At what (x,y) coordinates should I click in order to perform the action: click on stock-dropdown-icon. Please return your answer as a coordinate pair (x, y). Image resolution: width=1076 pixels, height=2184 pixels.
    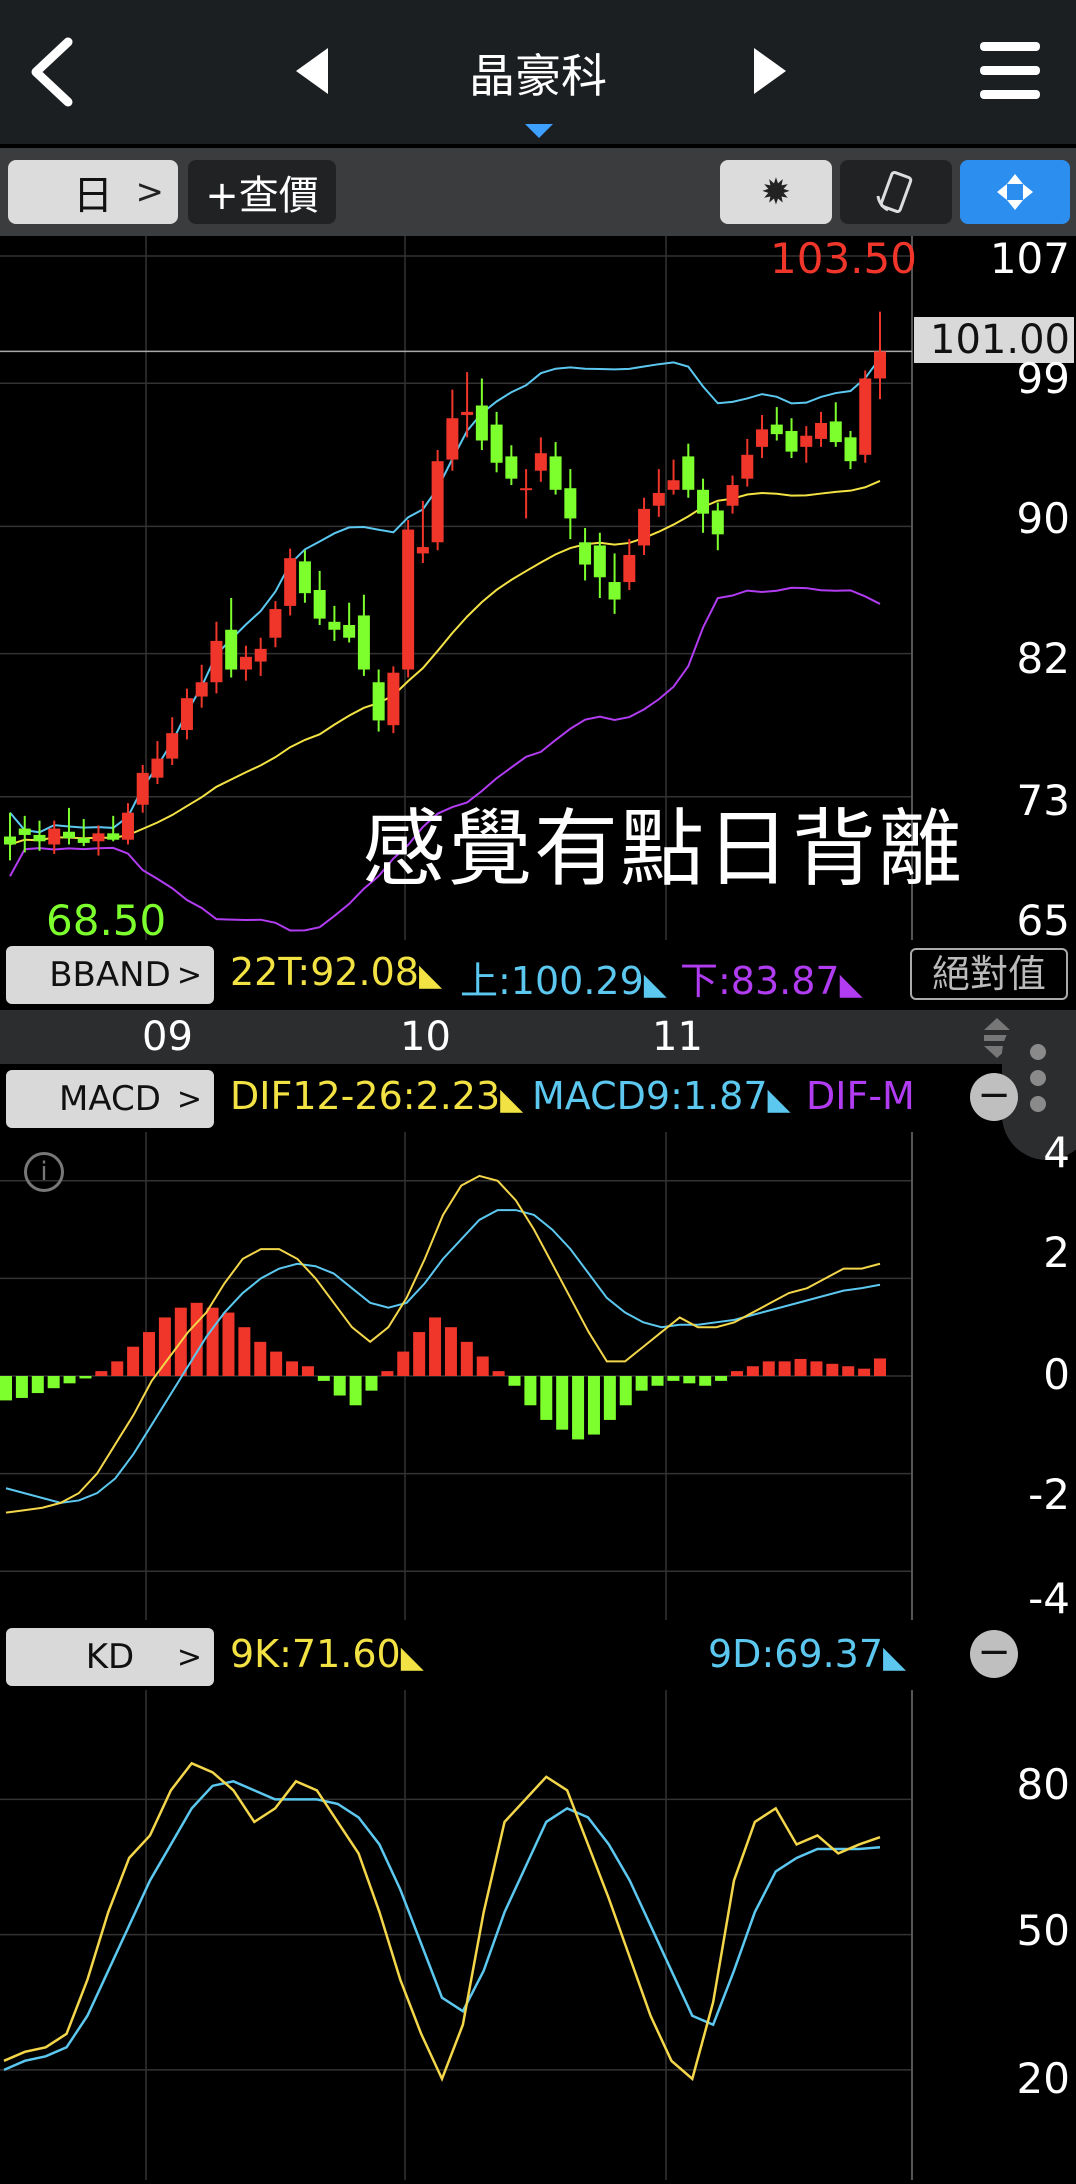
    Looking at the image, I should click on (539, 131).